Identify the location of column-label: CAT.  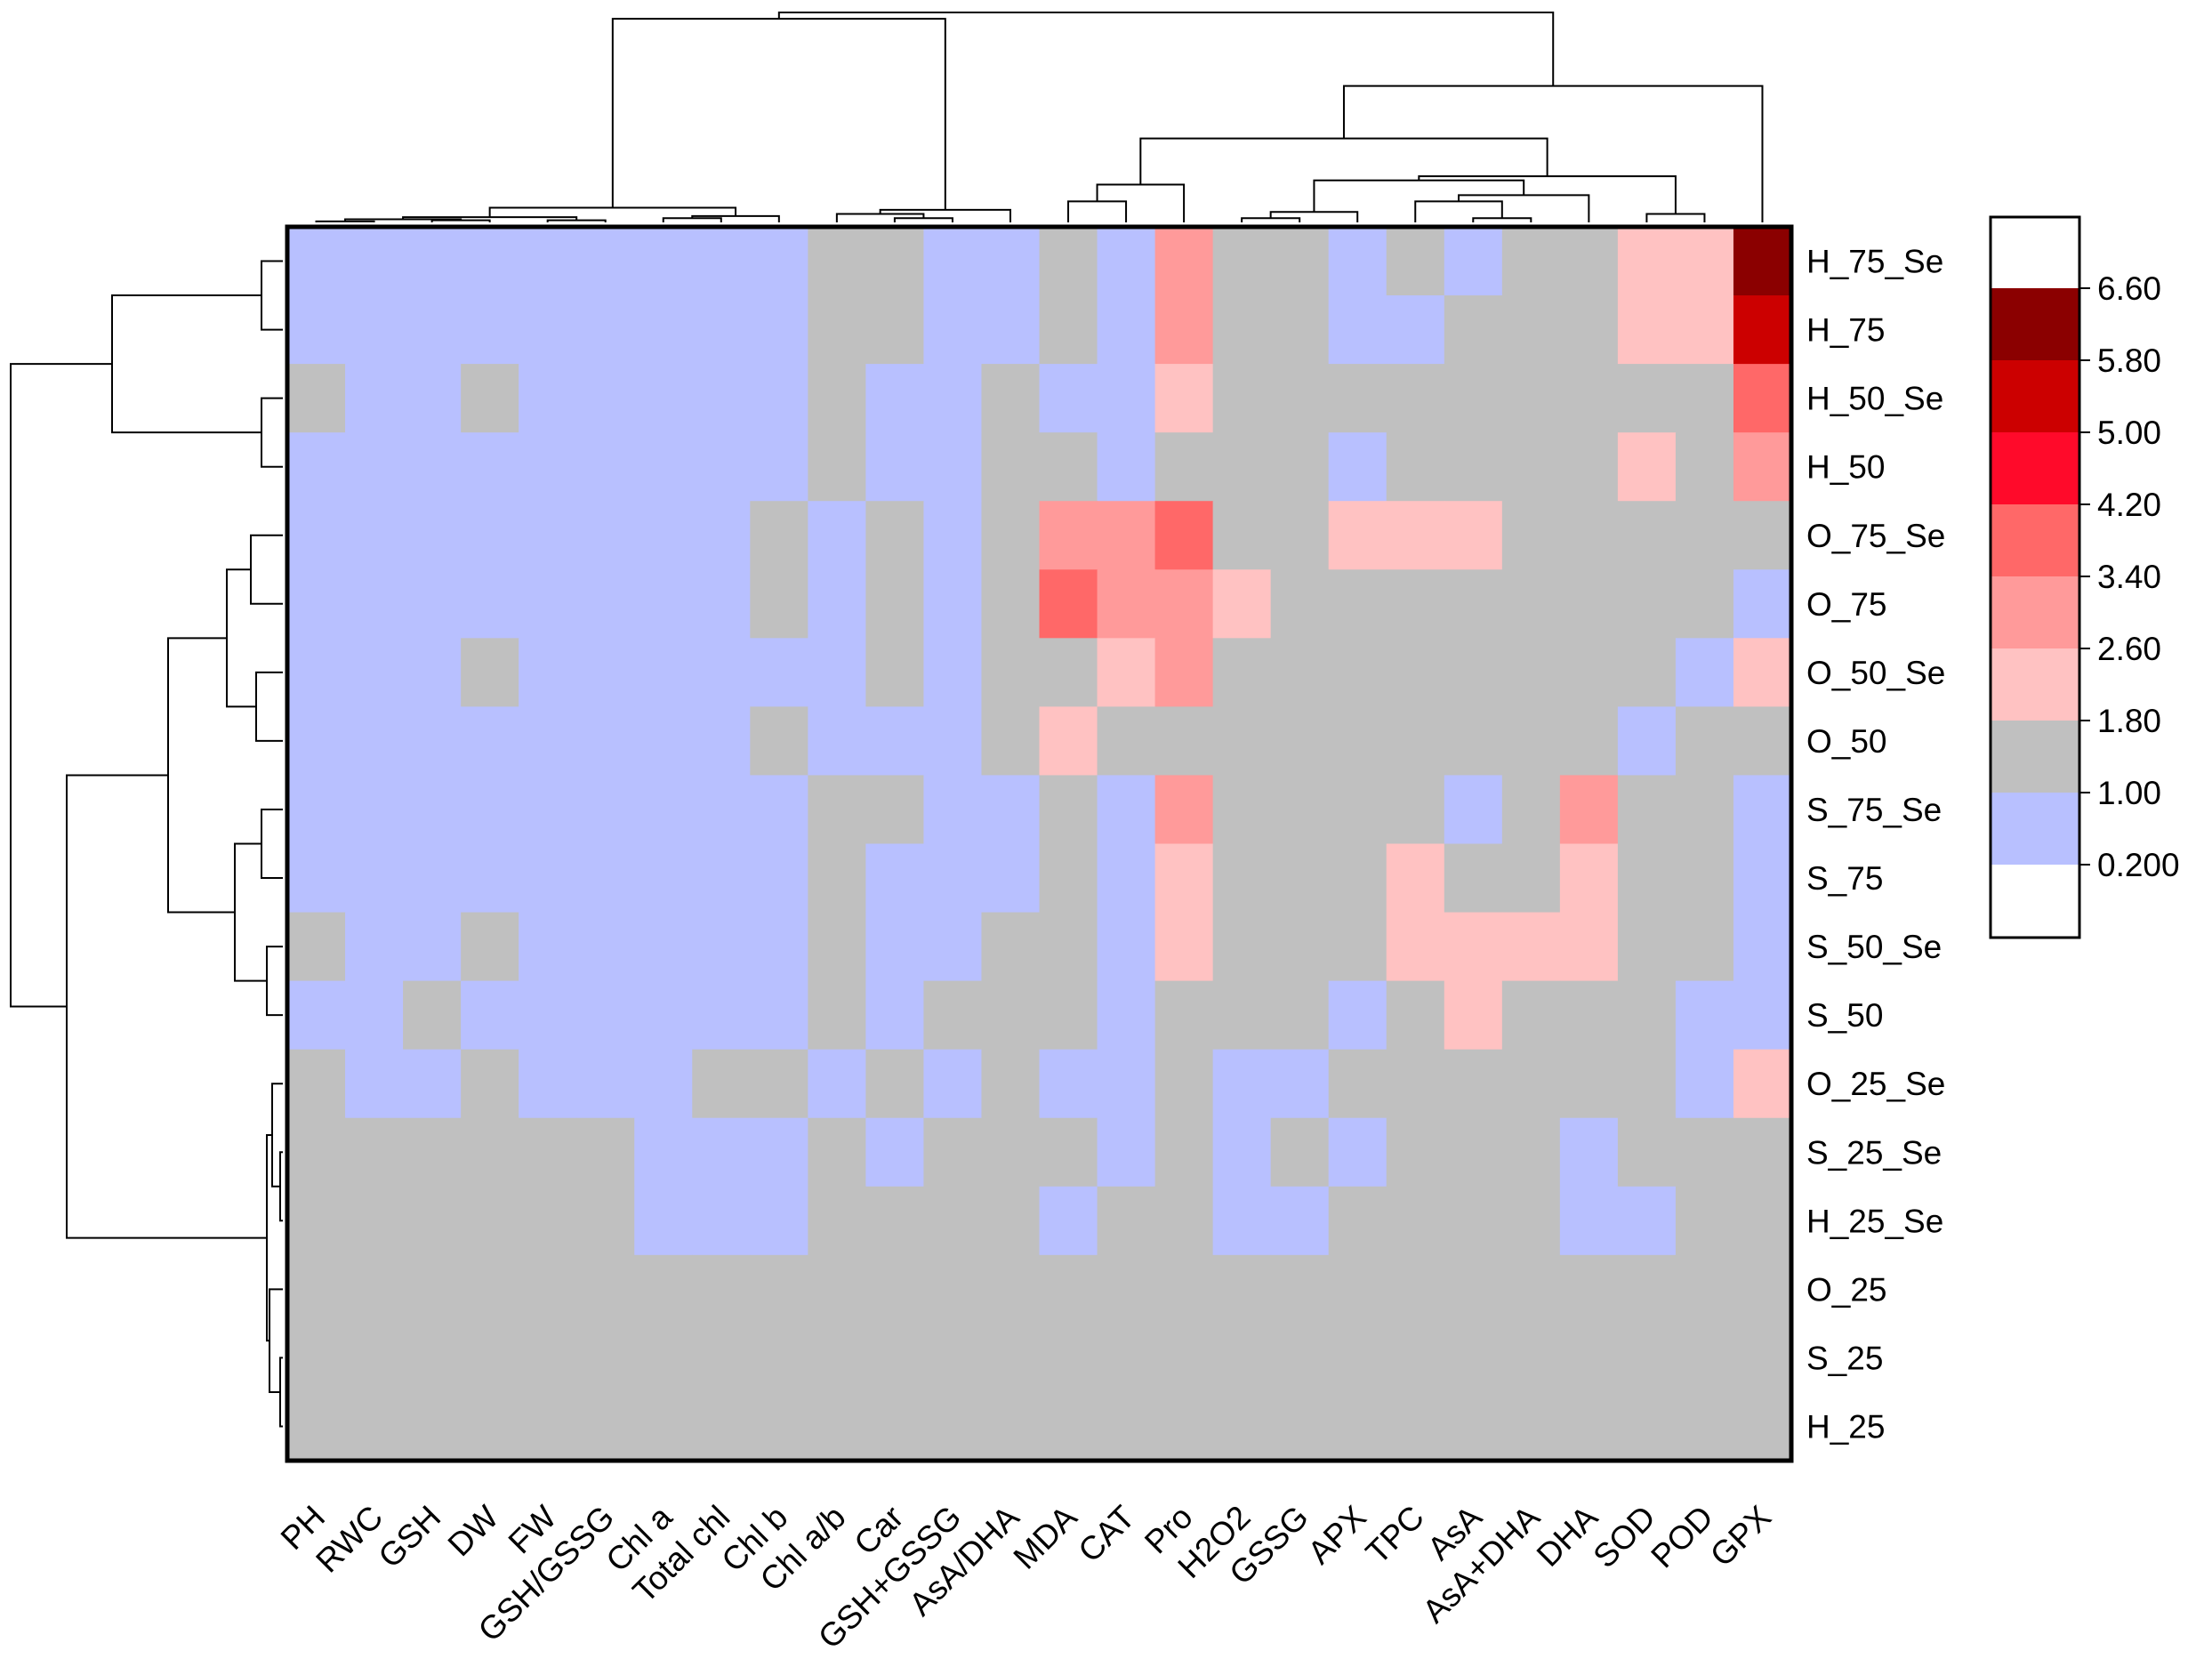
(1106, 1534).